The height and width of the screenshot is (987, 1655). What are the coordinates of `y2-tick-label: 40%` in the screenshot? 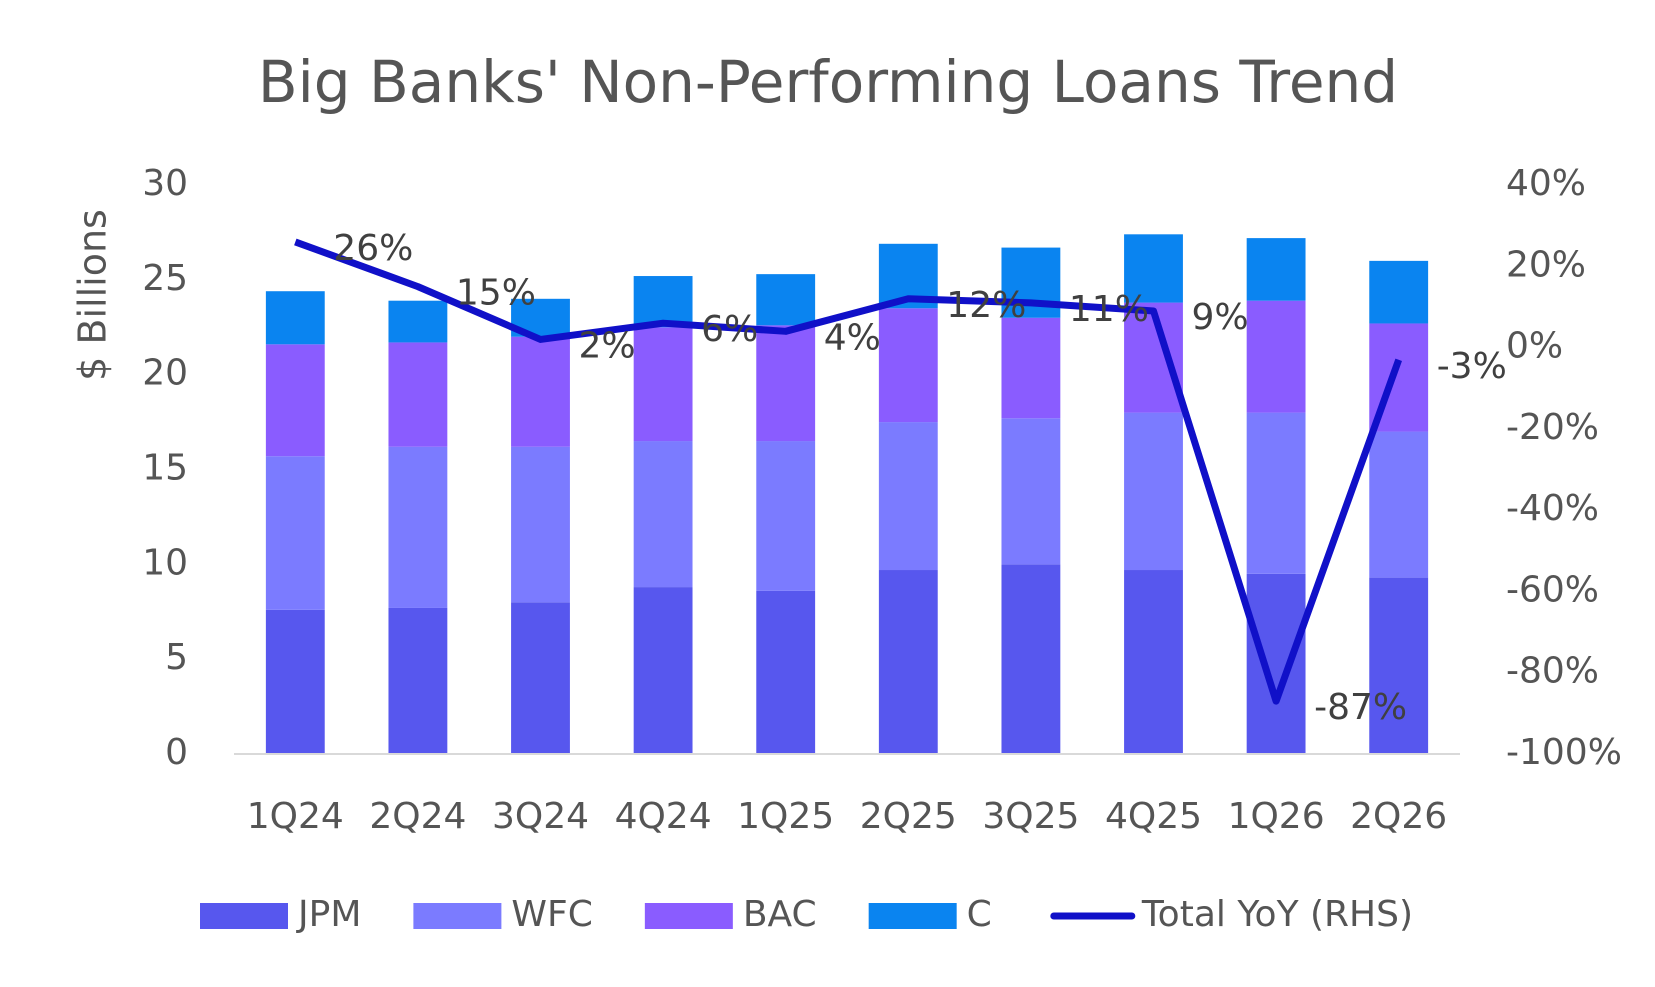 It's located at (1546, 183).